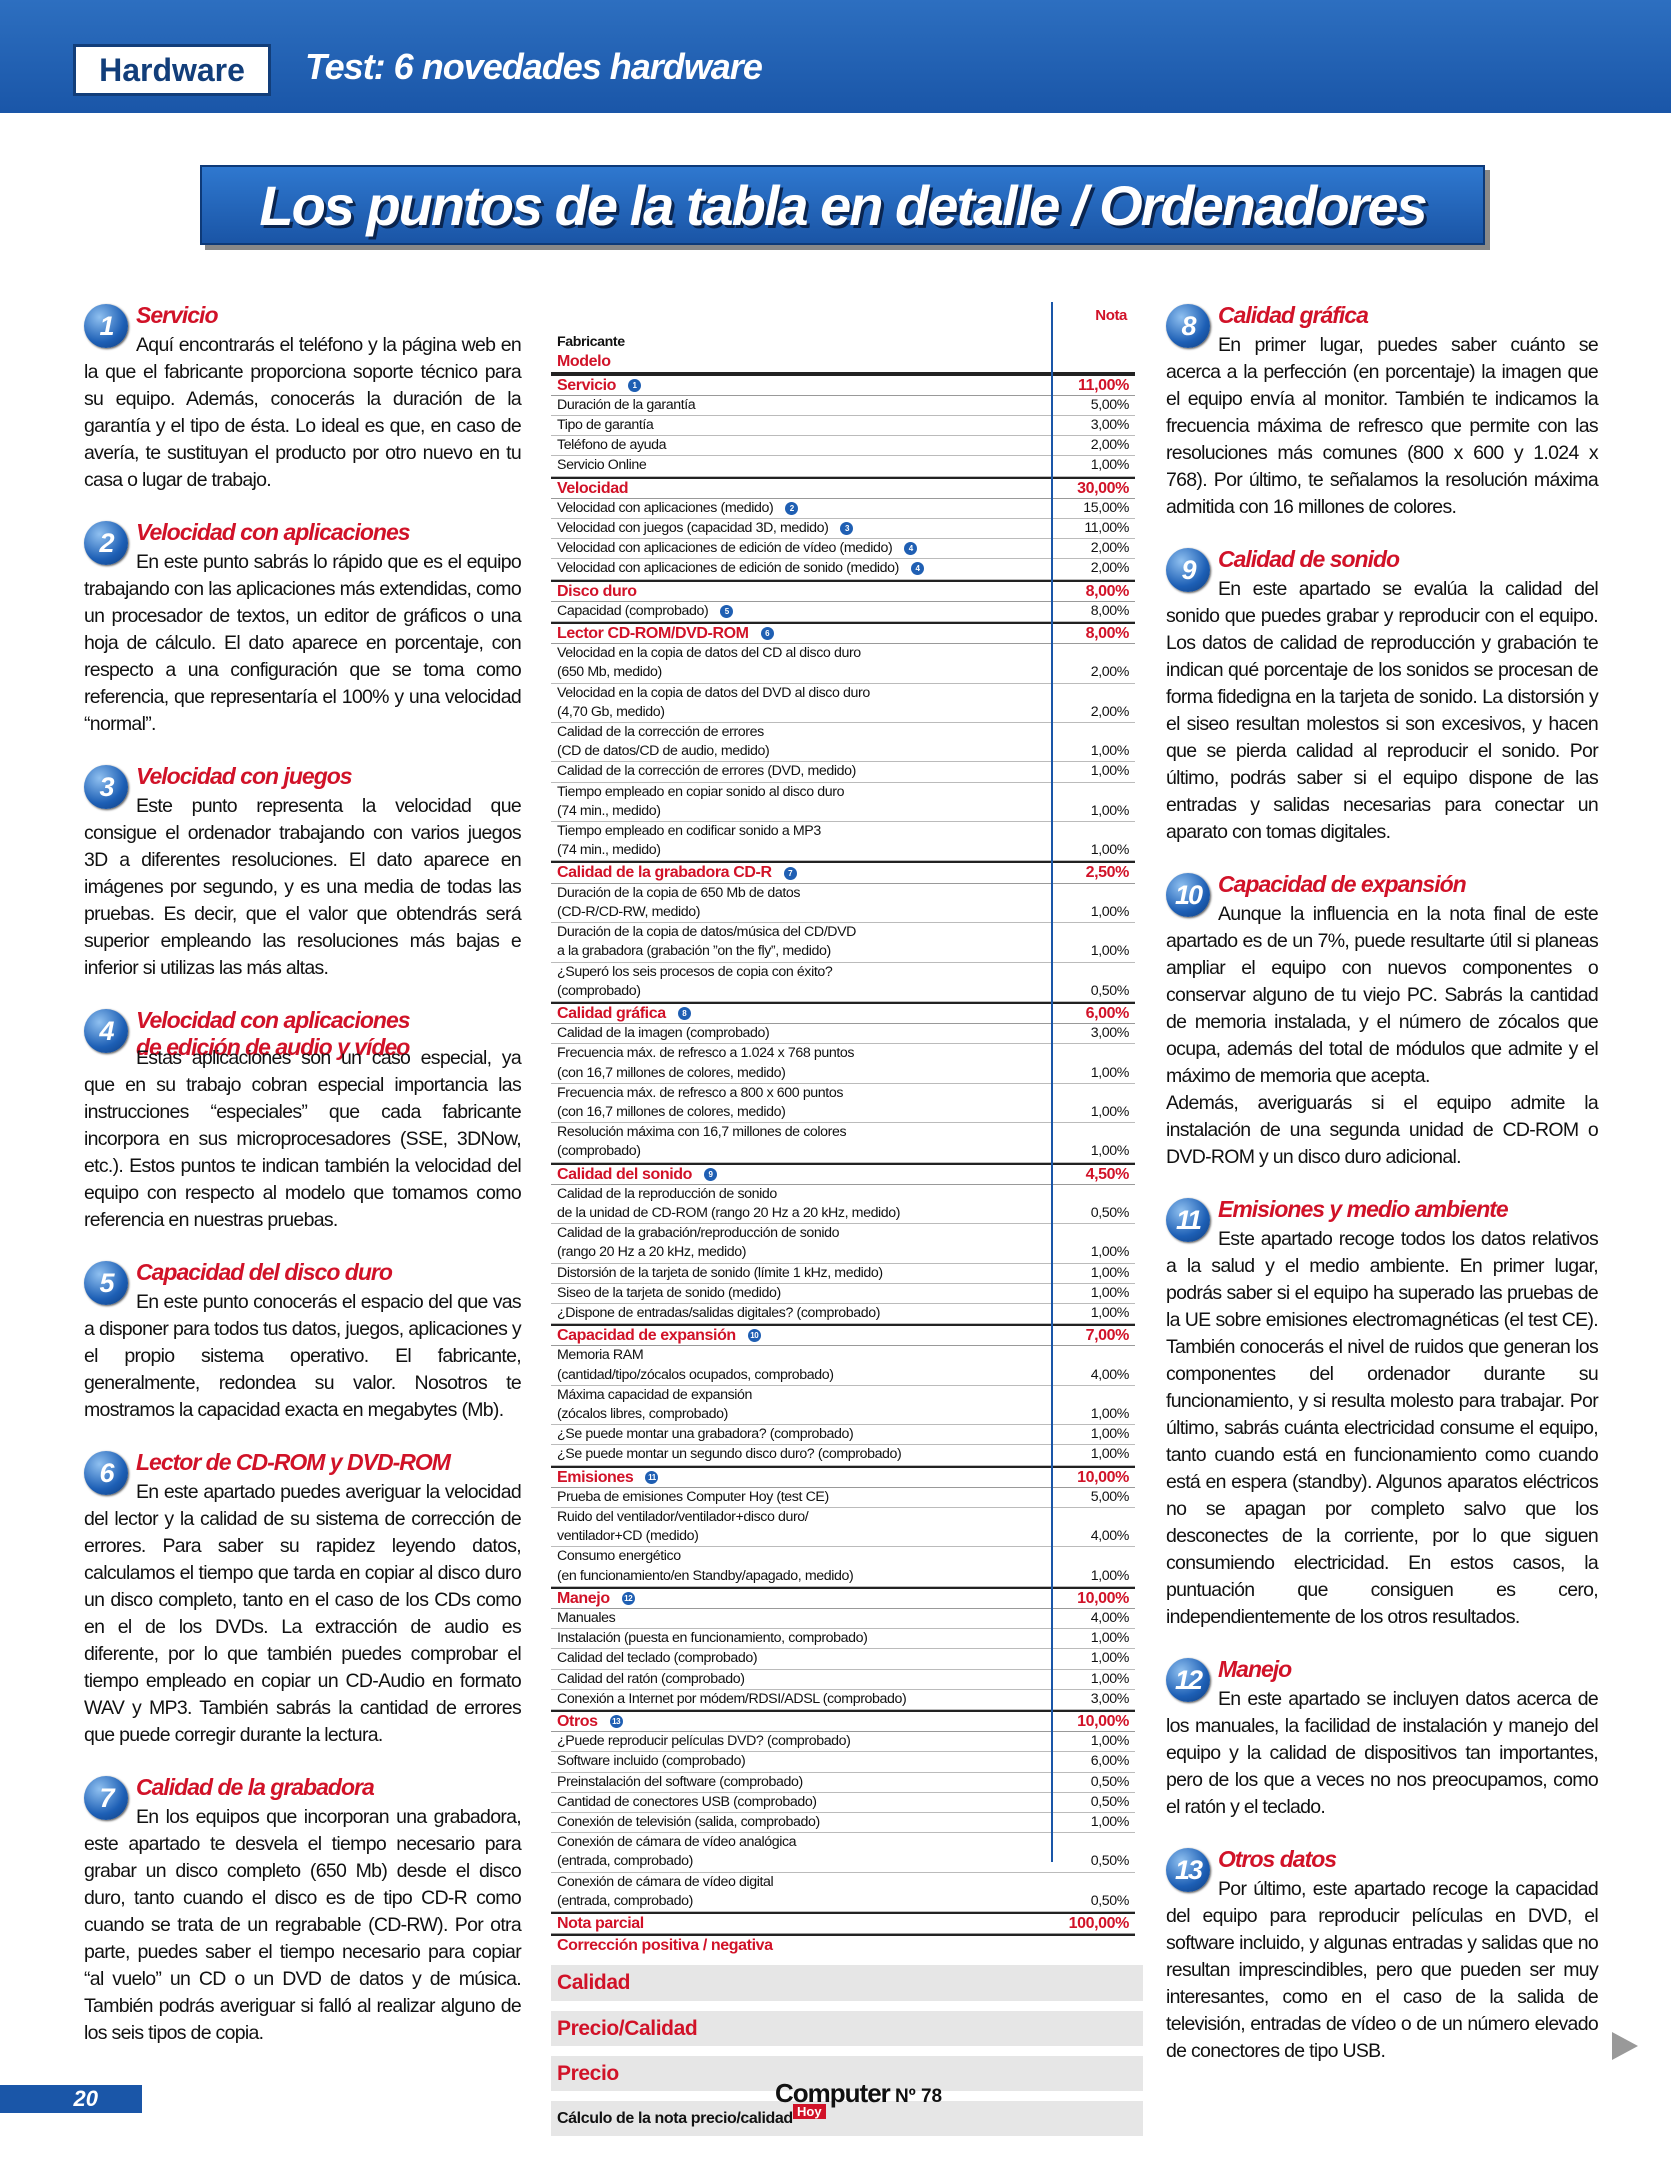 The image size is (1671, 2160). What do you see at coordinates (106, 543) in the screenshot?
I see `section-number: 2` at bounding box center [106, 543].